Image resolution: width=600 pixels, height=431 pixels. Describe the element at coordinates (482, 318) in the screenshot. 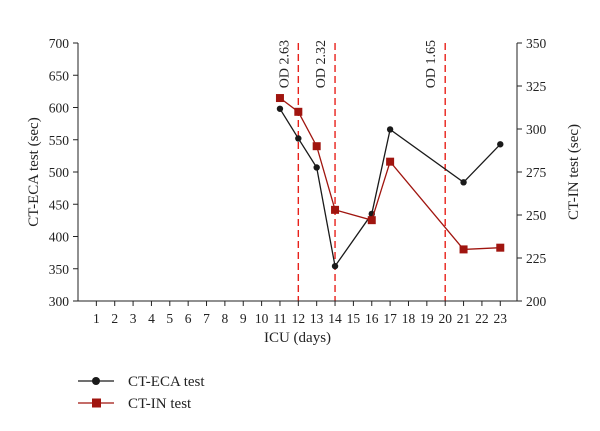

I see `x-tick-label: 22` at that location.